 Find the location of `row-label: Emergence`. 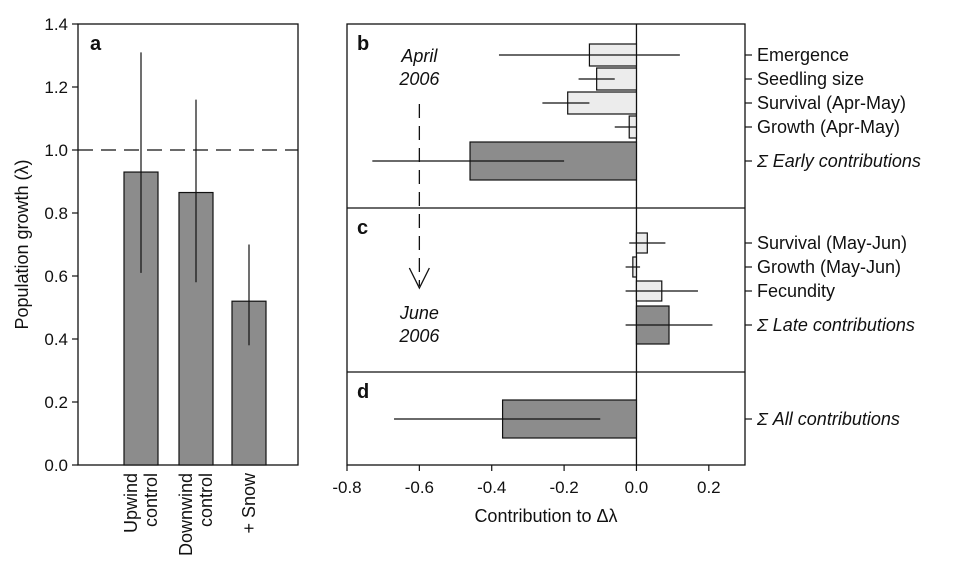

row-label: Emergence is located at coordinates (803, 55).